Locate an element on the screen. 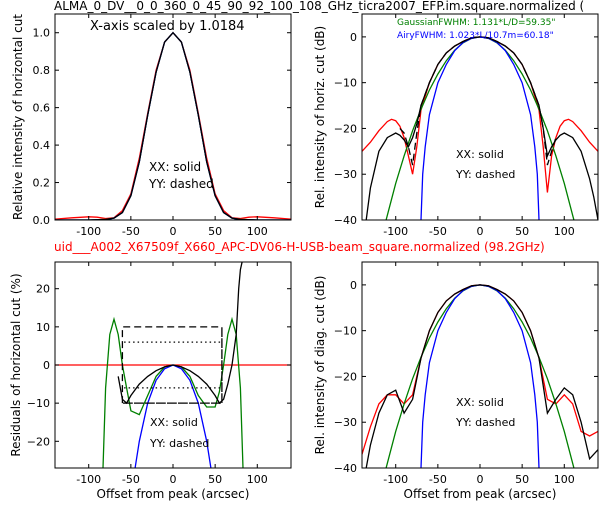 Image resolution: width=607 pixels, height=511 pixels. panel3-xtick-label-0: -100 is located at coordinates (395, 479).